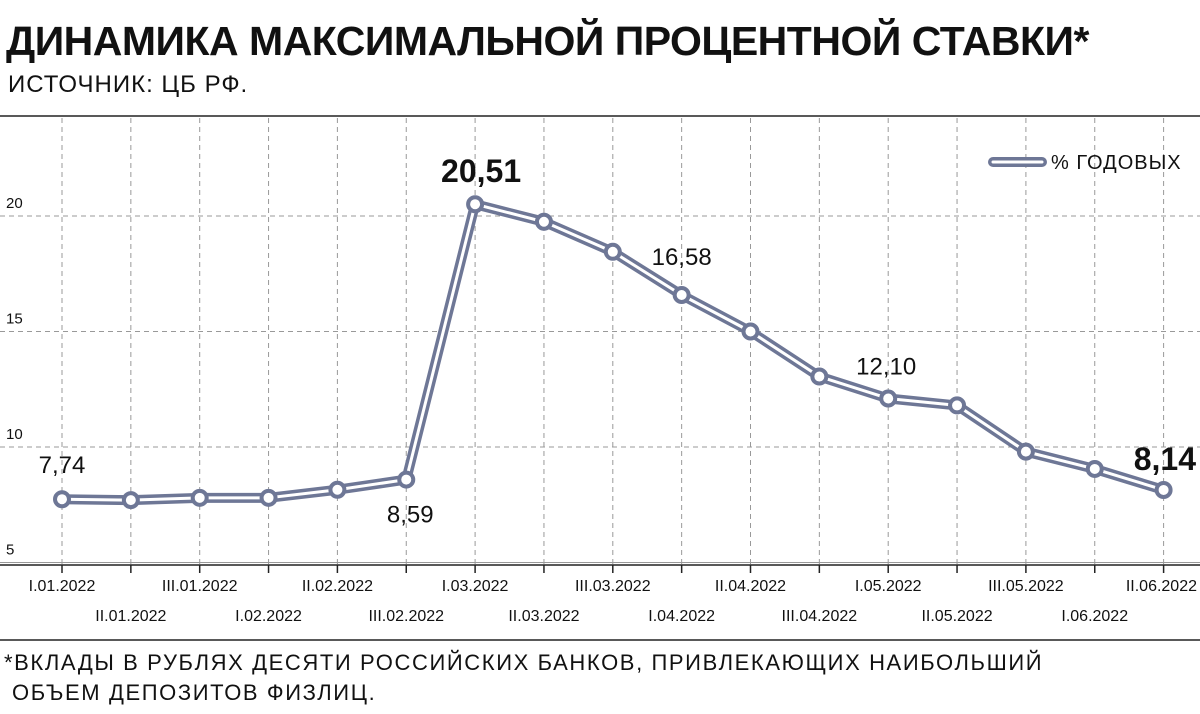  I want to click on legend-label: % ГОДОВЫХ, so click(1116, 163).